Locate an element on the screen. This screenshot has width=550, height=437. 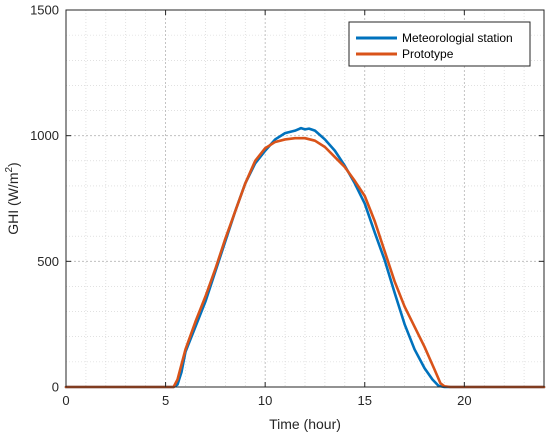
legend: Meteorologial station Prototype is located at coordinates (439, 44).